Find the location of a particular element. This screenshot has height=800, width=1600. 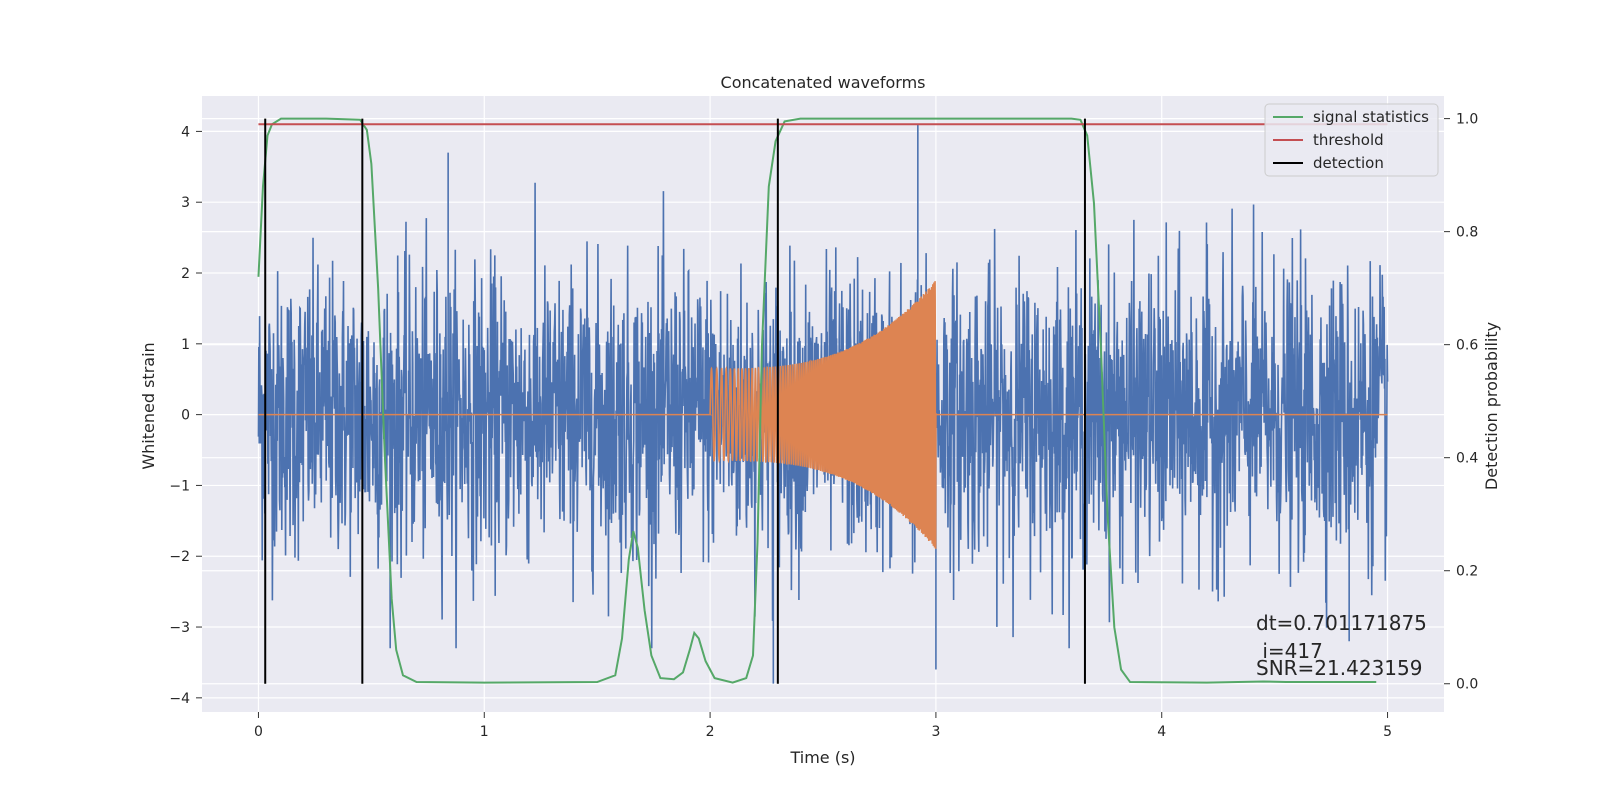

y2-tick-label: 0.0 is located at coordinates (1467, 685).